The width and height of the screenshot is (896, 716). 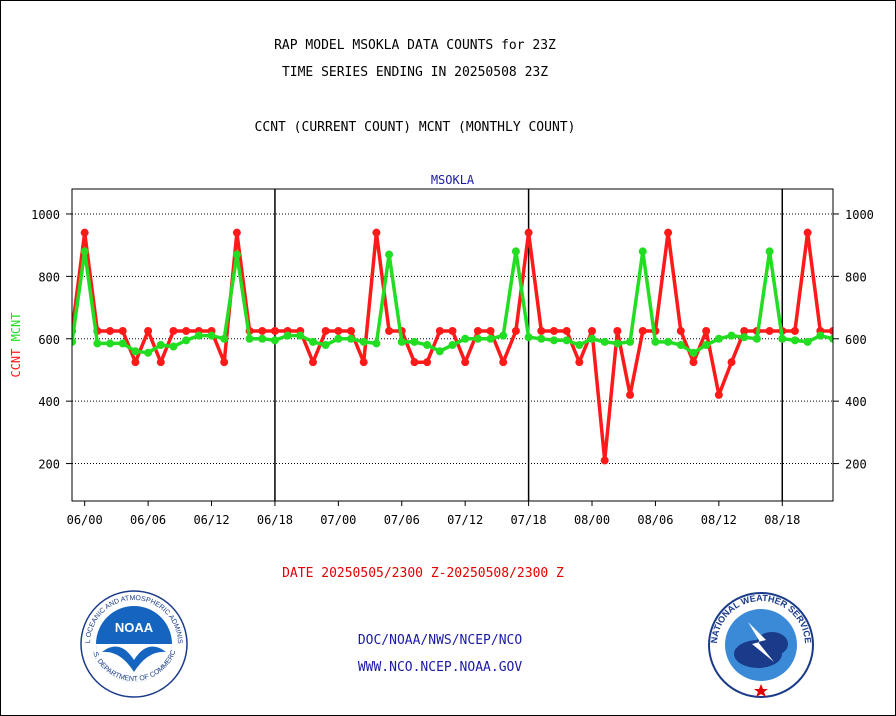 What do you see at coordinates (134, 627) in the screenshot?
I see `noaa-logo-text: NOAA` at bounding box center [134, 627].